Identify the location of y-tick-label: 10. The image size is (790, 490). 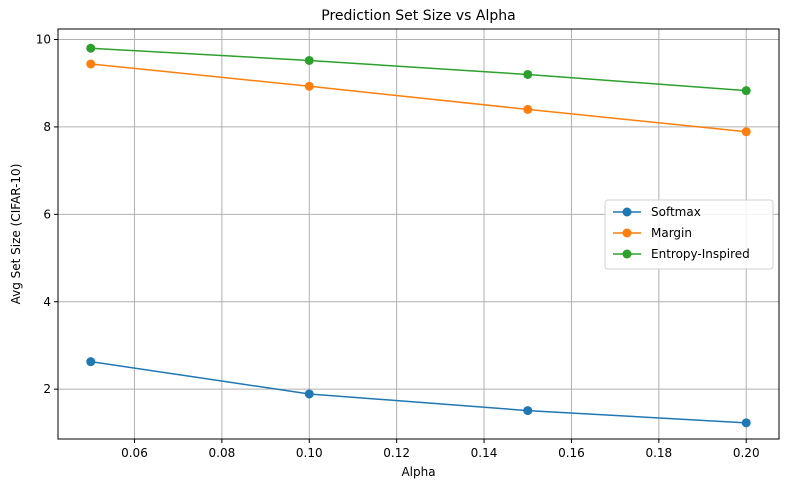
(43, 39).